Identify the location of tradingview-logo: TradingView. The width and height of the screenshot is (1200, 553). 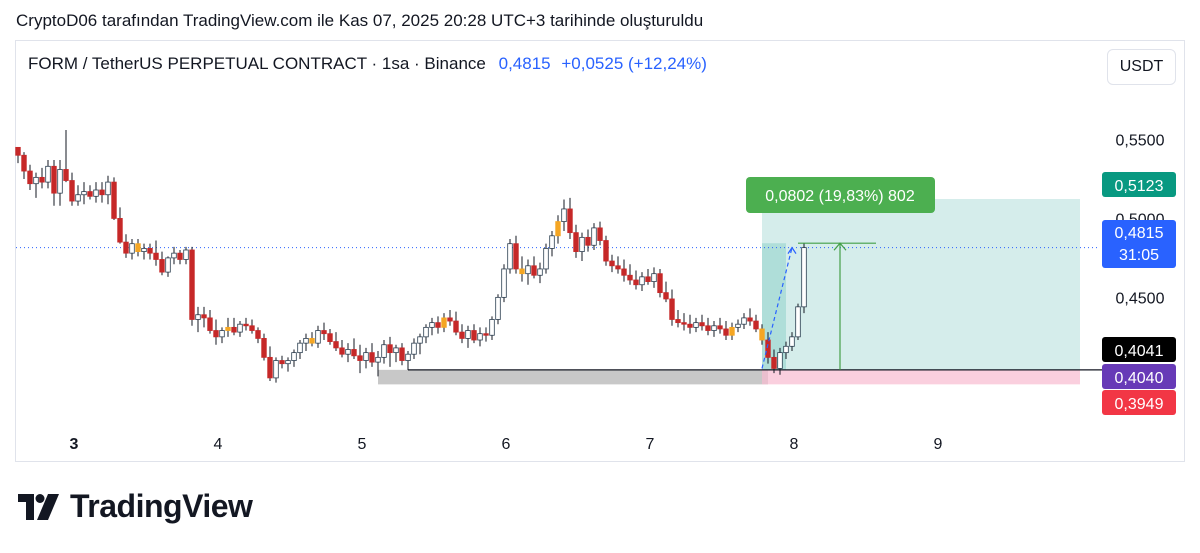
(135, 506).